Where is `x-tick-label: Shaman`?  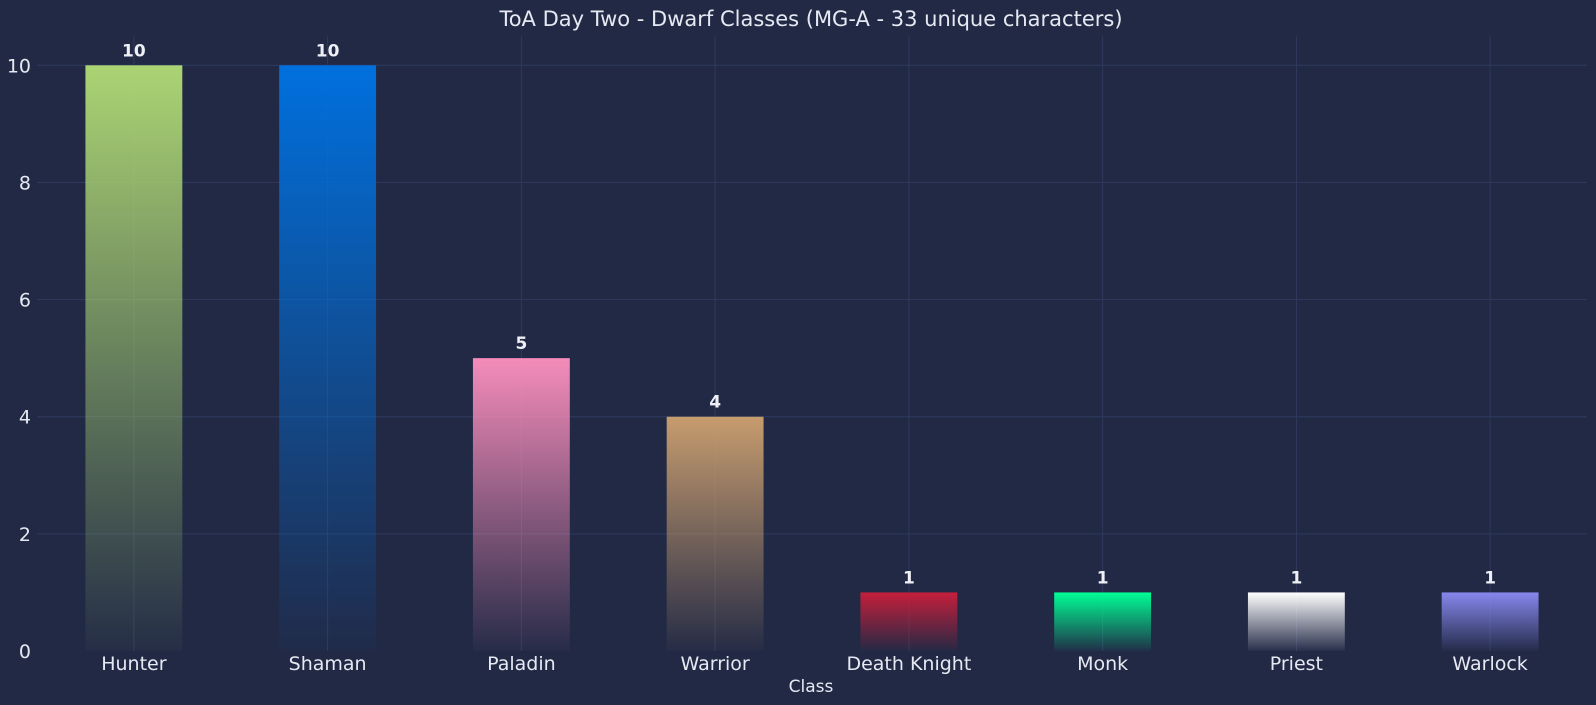
x-tick-label: Shaman is located at coordinates (328, 664).